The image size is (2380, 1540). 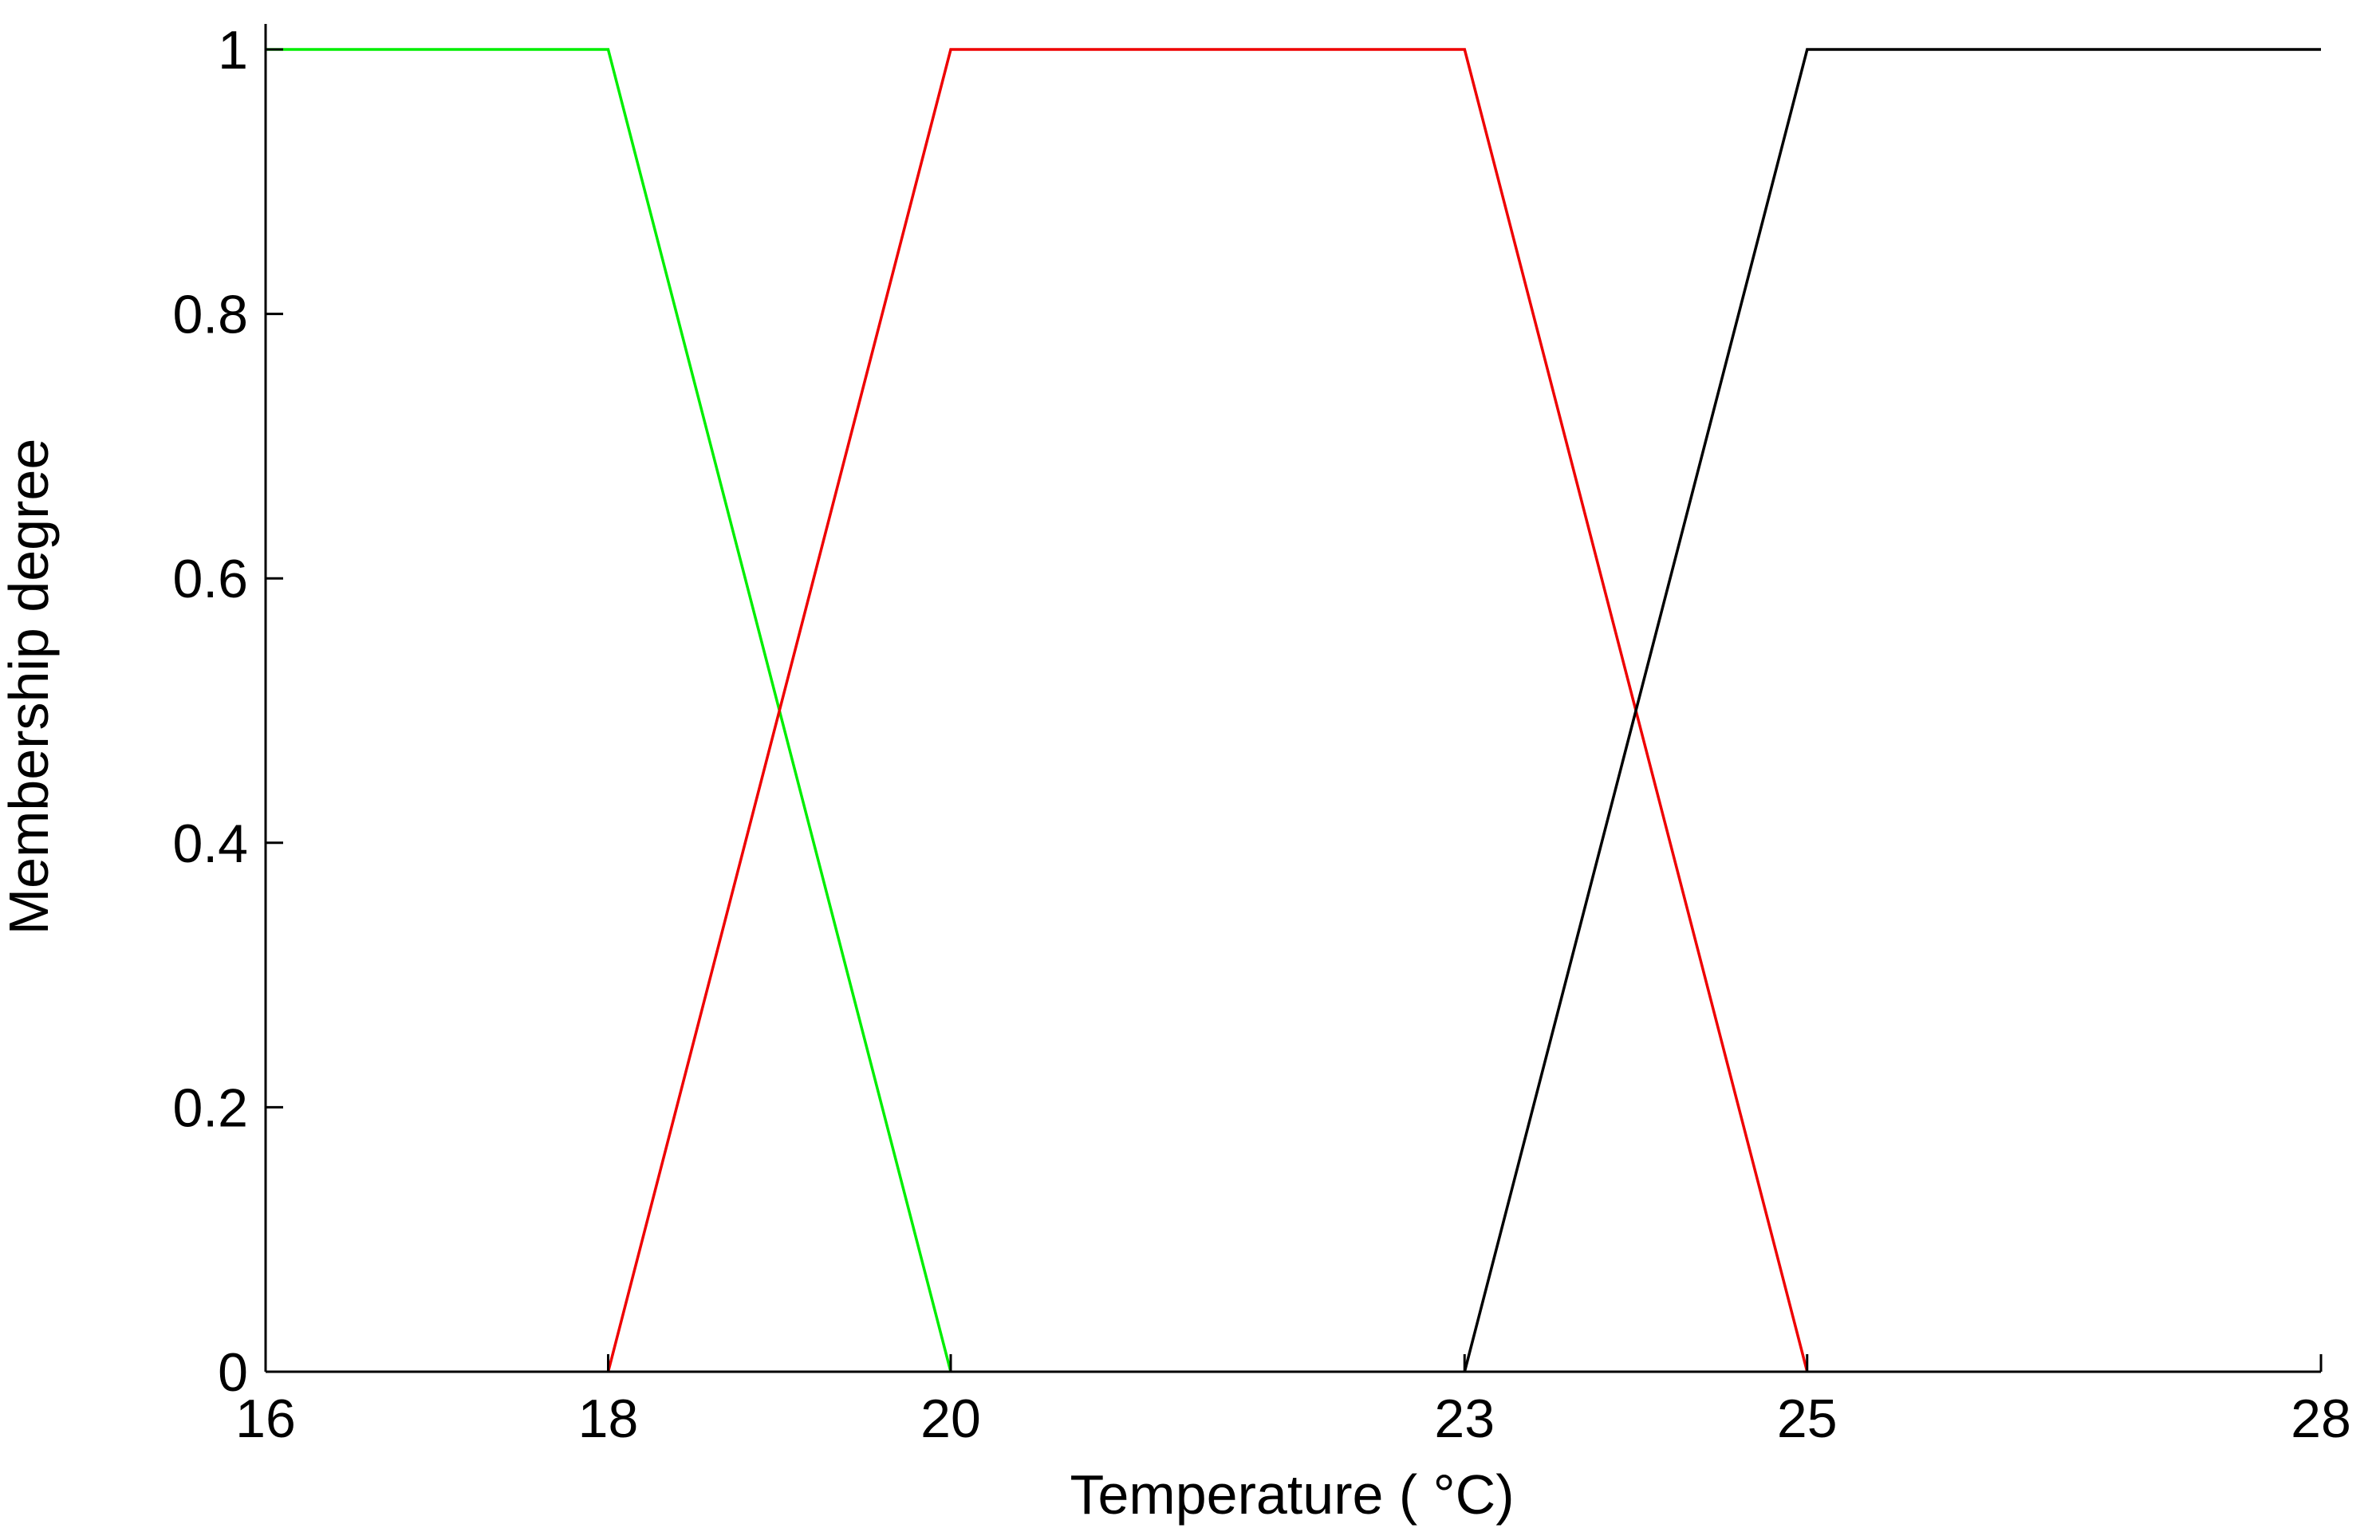 I want to click on x-axis-title: Temperature ( °C), so click(x=1292, y=1494).